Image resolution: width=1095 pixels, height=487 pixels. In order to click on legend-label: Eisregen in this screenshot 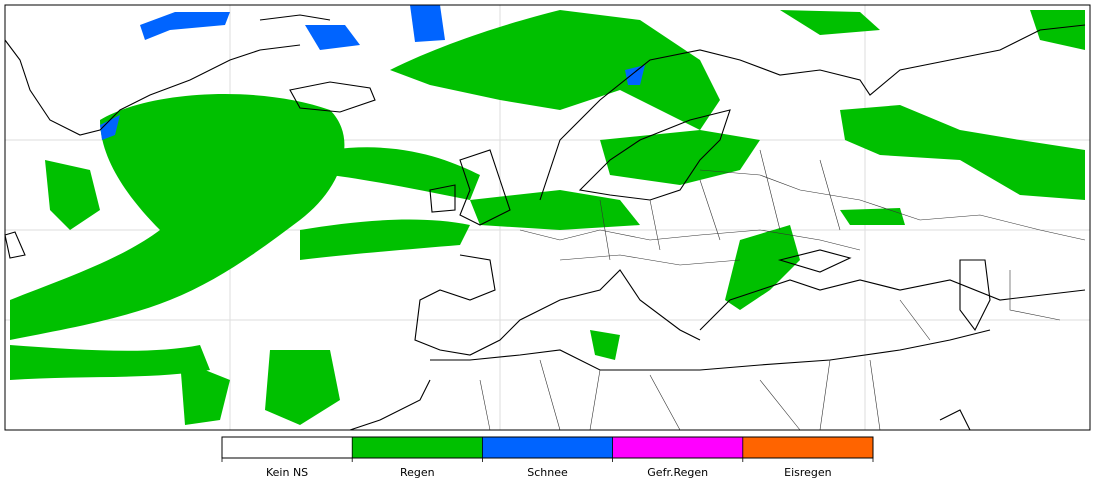, I will do `click(808, 472)`.